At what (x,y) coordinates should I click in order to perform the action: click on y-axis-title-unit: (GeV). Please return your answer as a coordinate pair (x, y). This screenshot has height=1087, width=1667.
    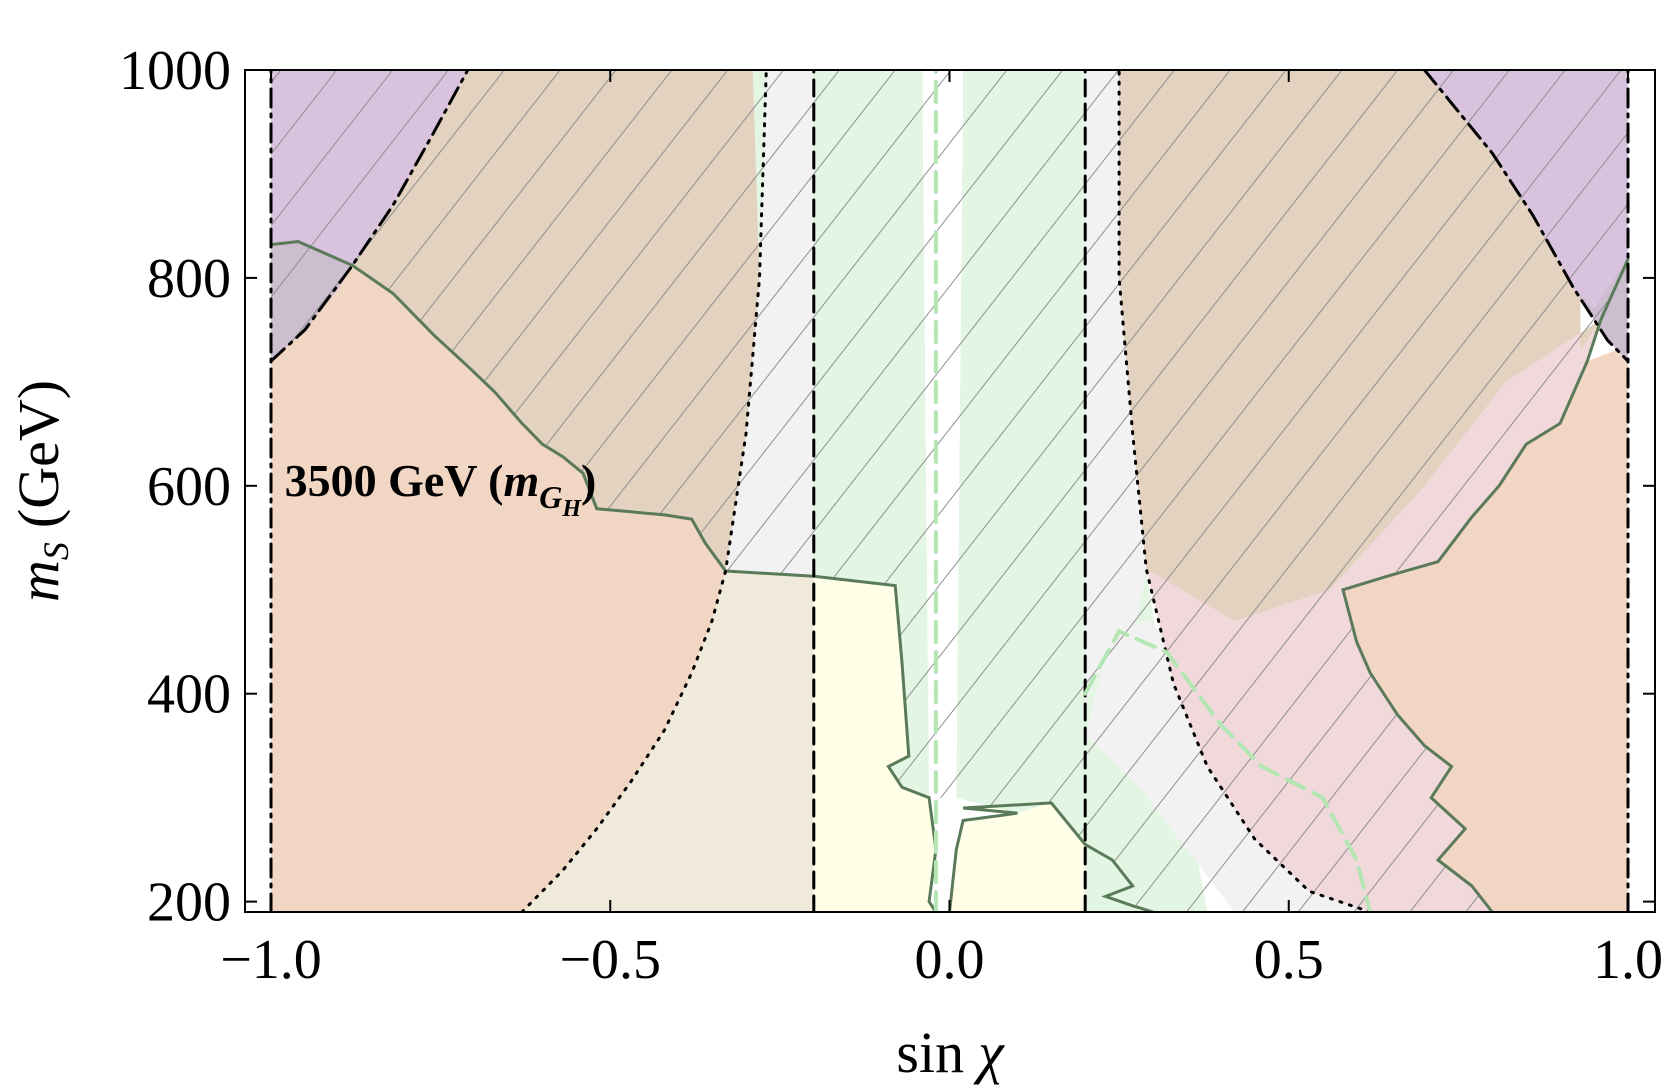
    Looking at the image, I should click on (38, 454).